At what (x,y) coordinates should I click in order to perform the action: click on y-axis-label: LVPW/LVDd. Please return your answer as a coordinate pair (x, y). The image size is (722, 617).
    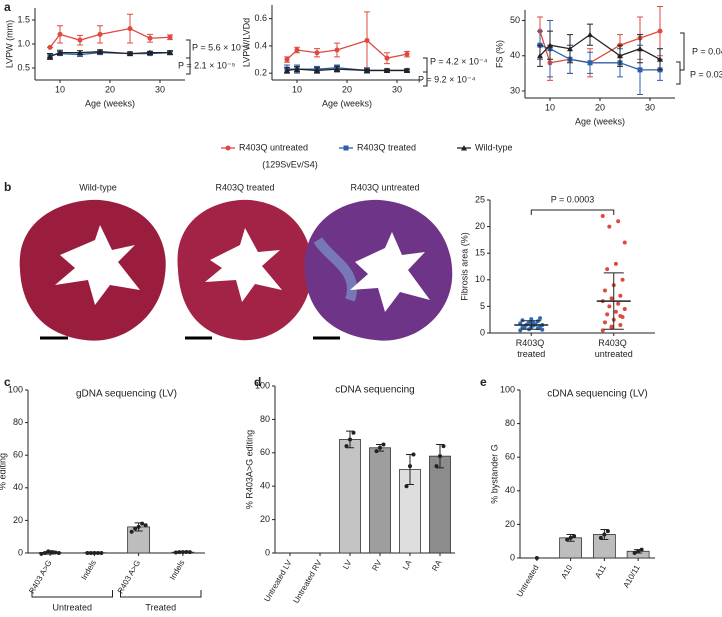
    Looking at the image, I should click on (246, 42).